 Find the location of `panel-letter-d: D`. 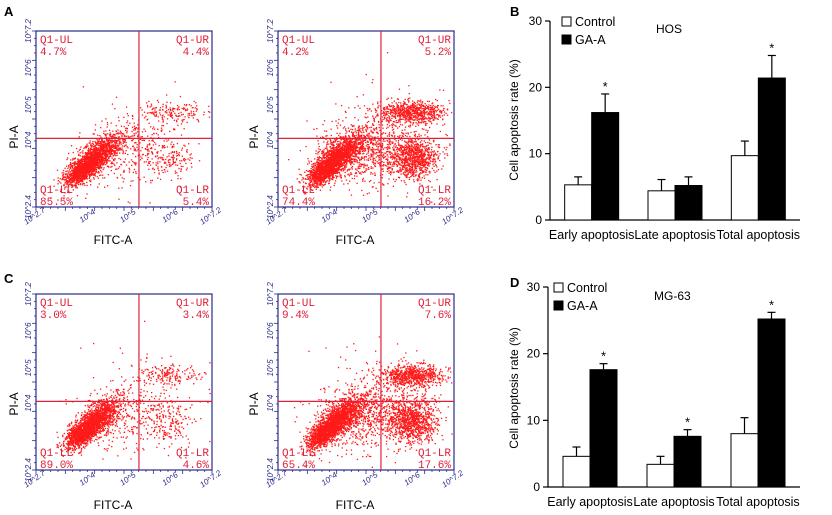

panel-letter-d: D is located at coordinates (514, 282).